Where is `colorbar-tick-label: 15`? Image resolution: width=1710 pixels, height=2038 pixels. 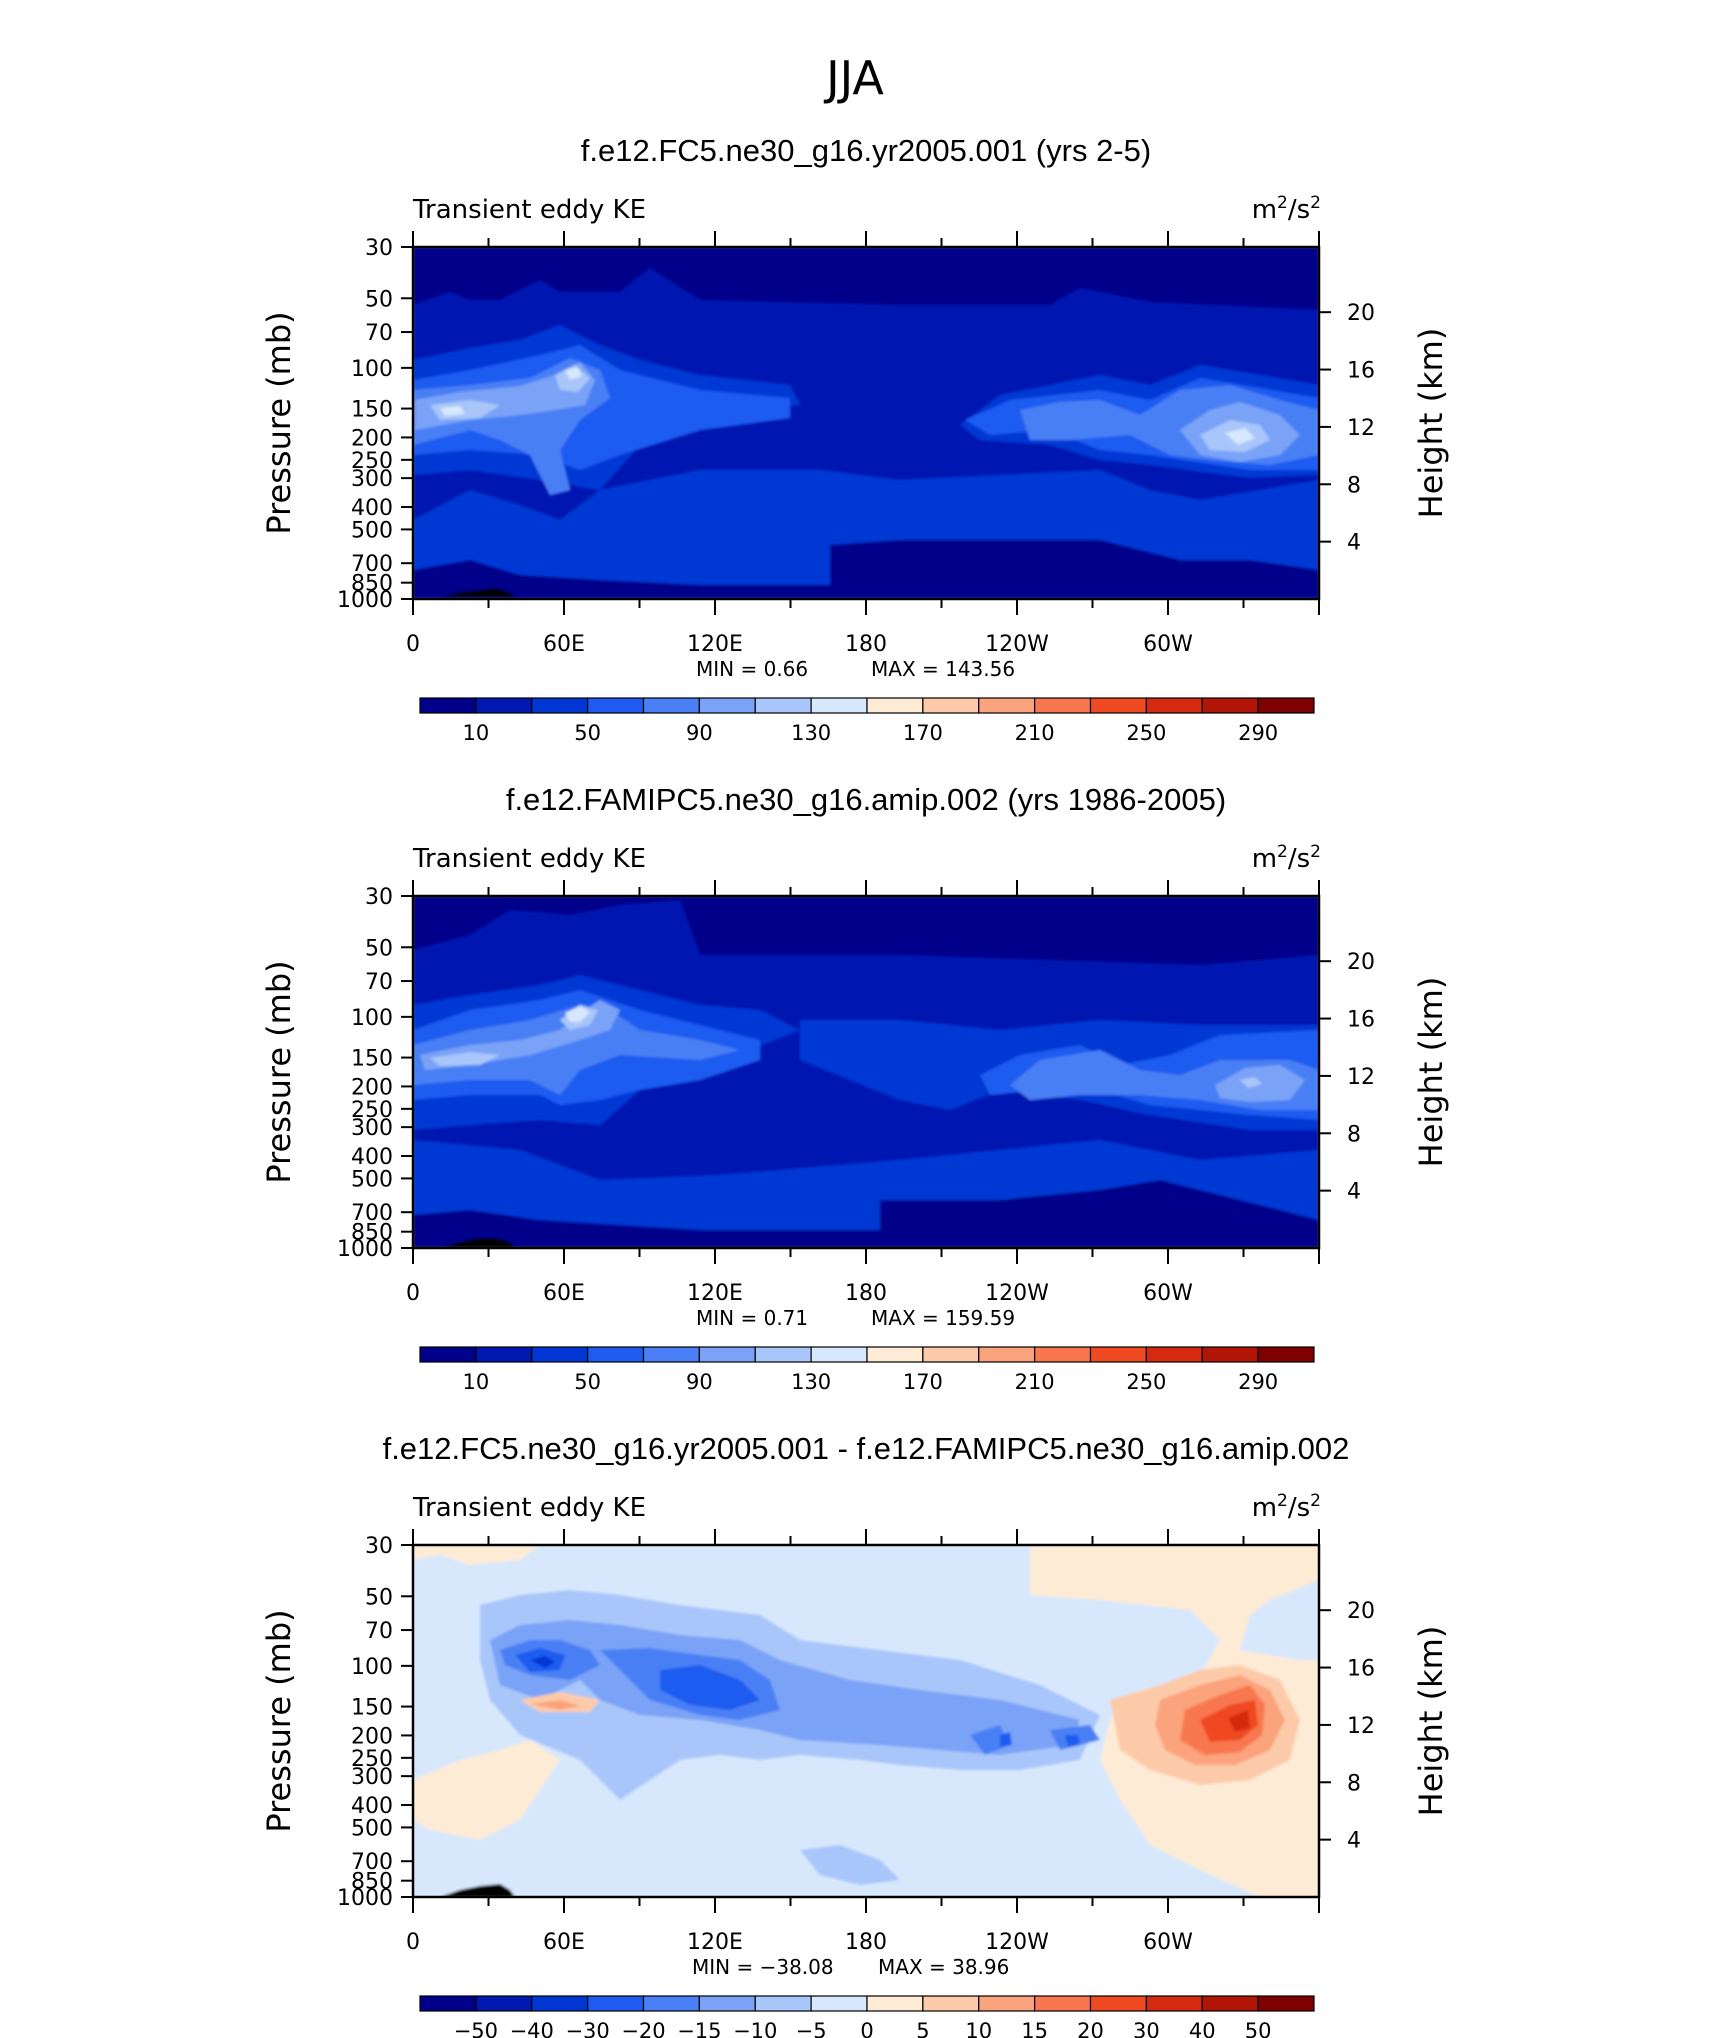
colorbar-tick-label: 15 is located at coordinates (1034, 2028).